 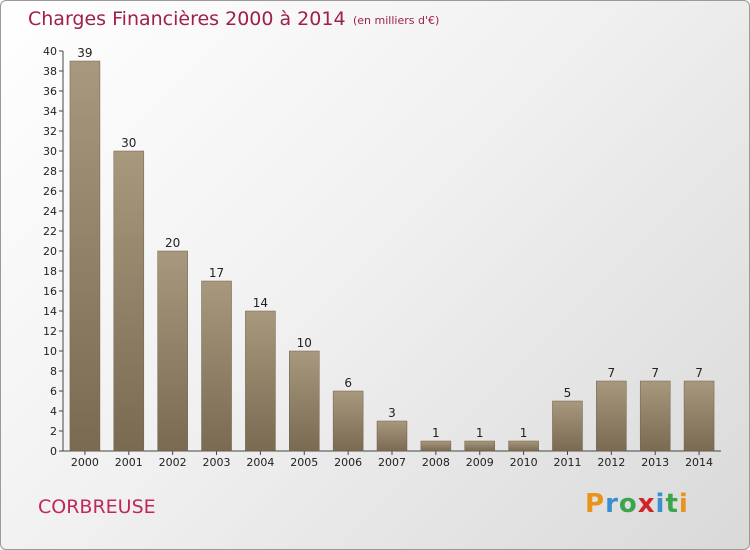 I want to click on x-tick-label: 2001, so click(x=129, y=462).